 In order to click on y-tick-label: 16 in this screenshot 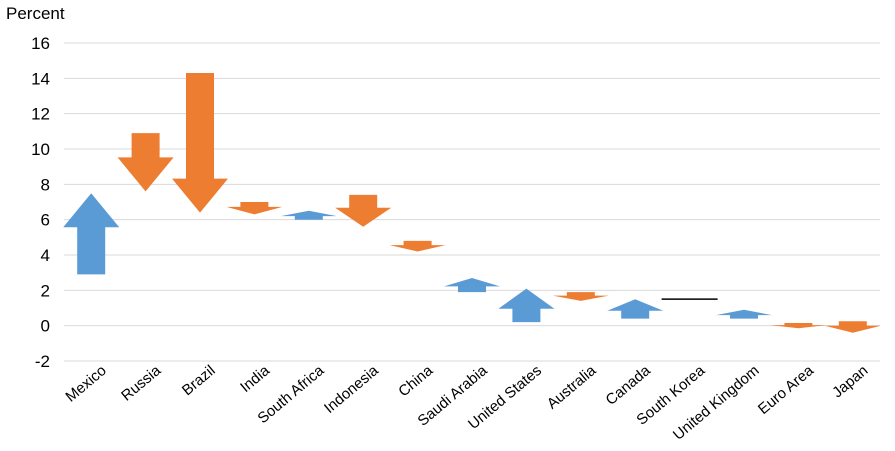, I will do `click(40, 43)`.